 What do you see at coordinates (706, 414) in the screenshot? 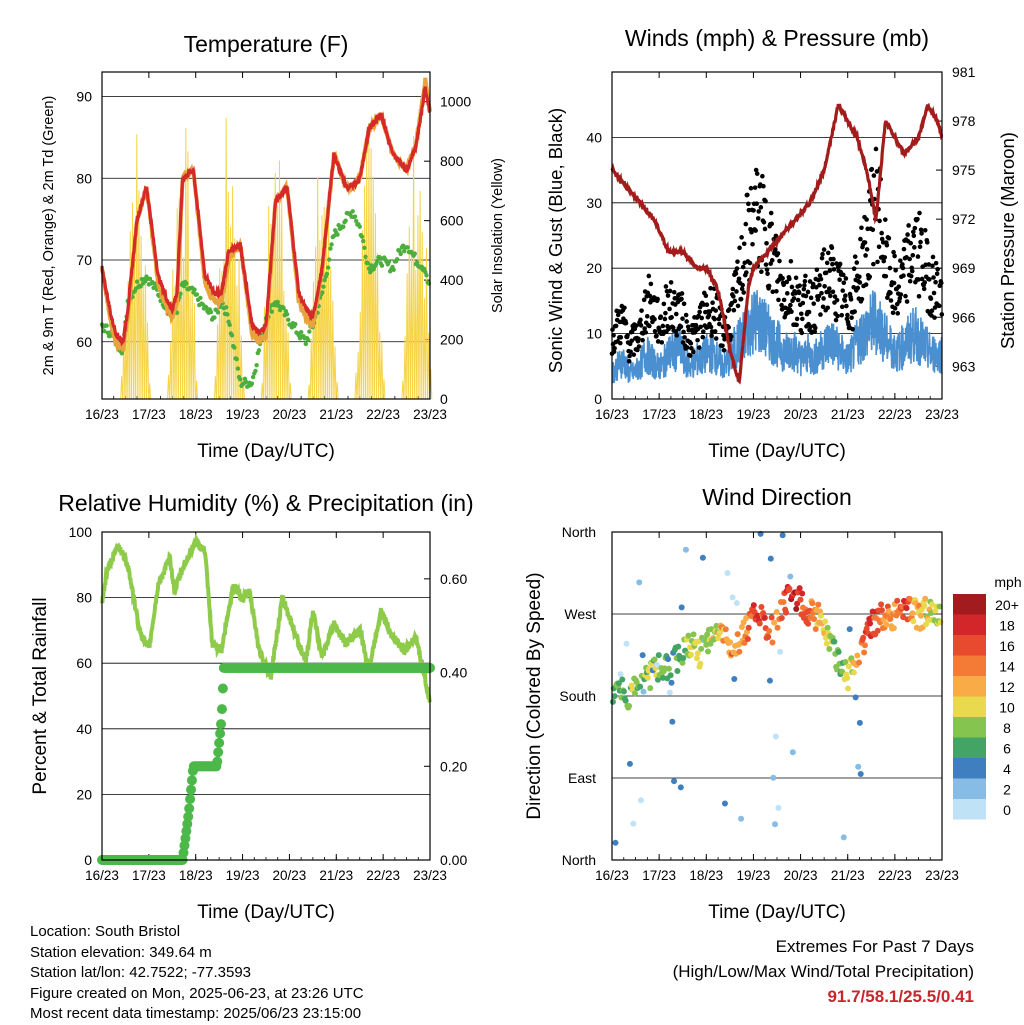
I see `x-tick-label: 18/23` at bounding box center [706, 414].